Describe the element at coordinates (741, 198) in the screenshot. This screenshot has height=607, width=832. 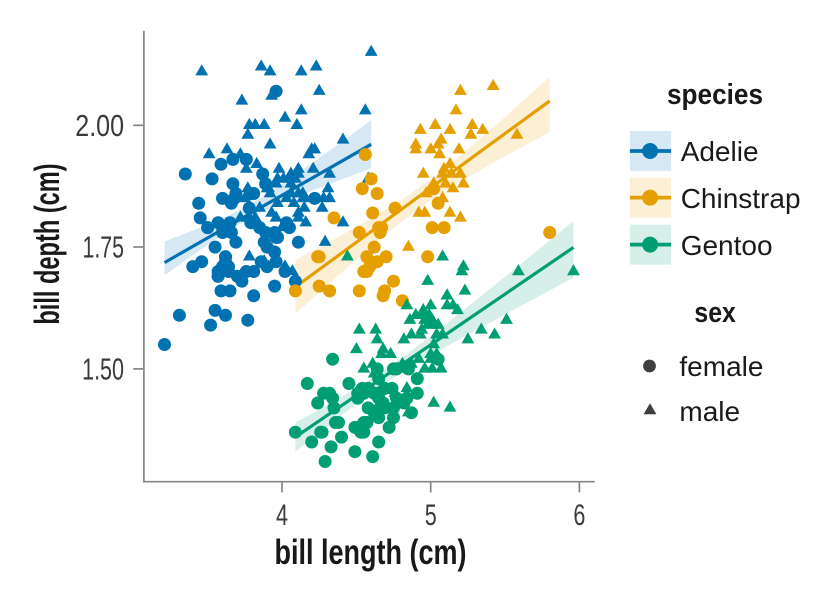
I see `svg-text: Chinstrap` at that location.